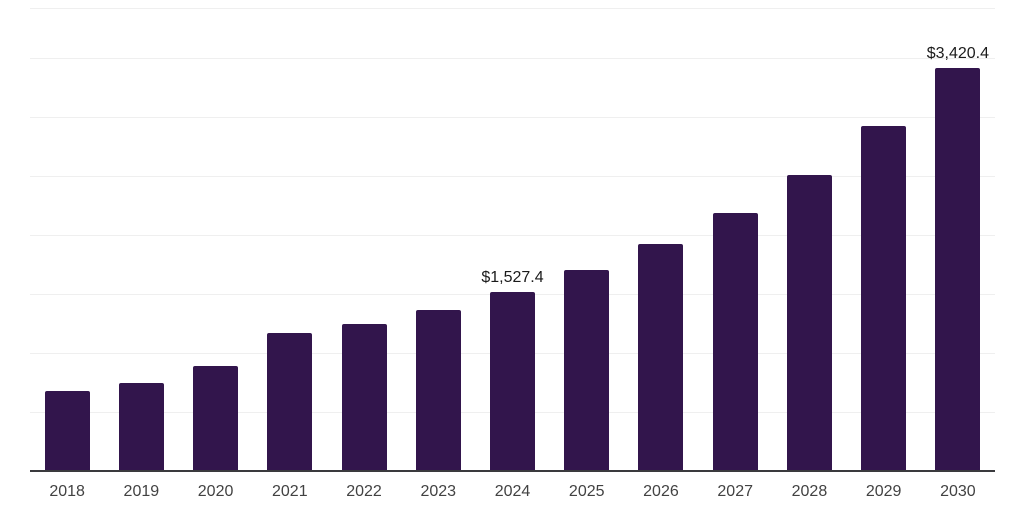 This screenshot has width=1024, height=512. What do you see at coordinates (364, 398) in the screenshot?
I see `bar-2022` at bounding box center [364, 398].